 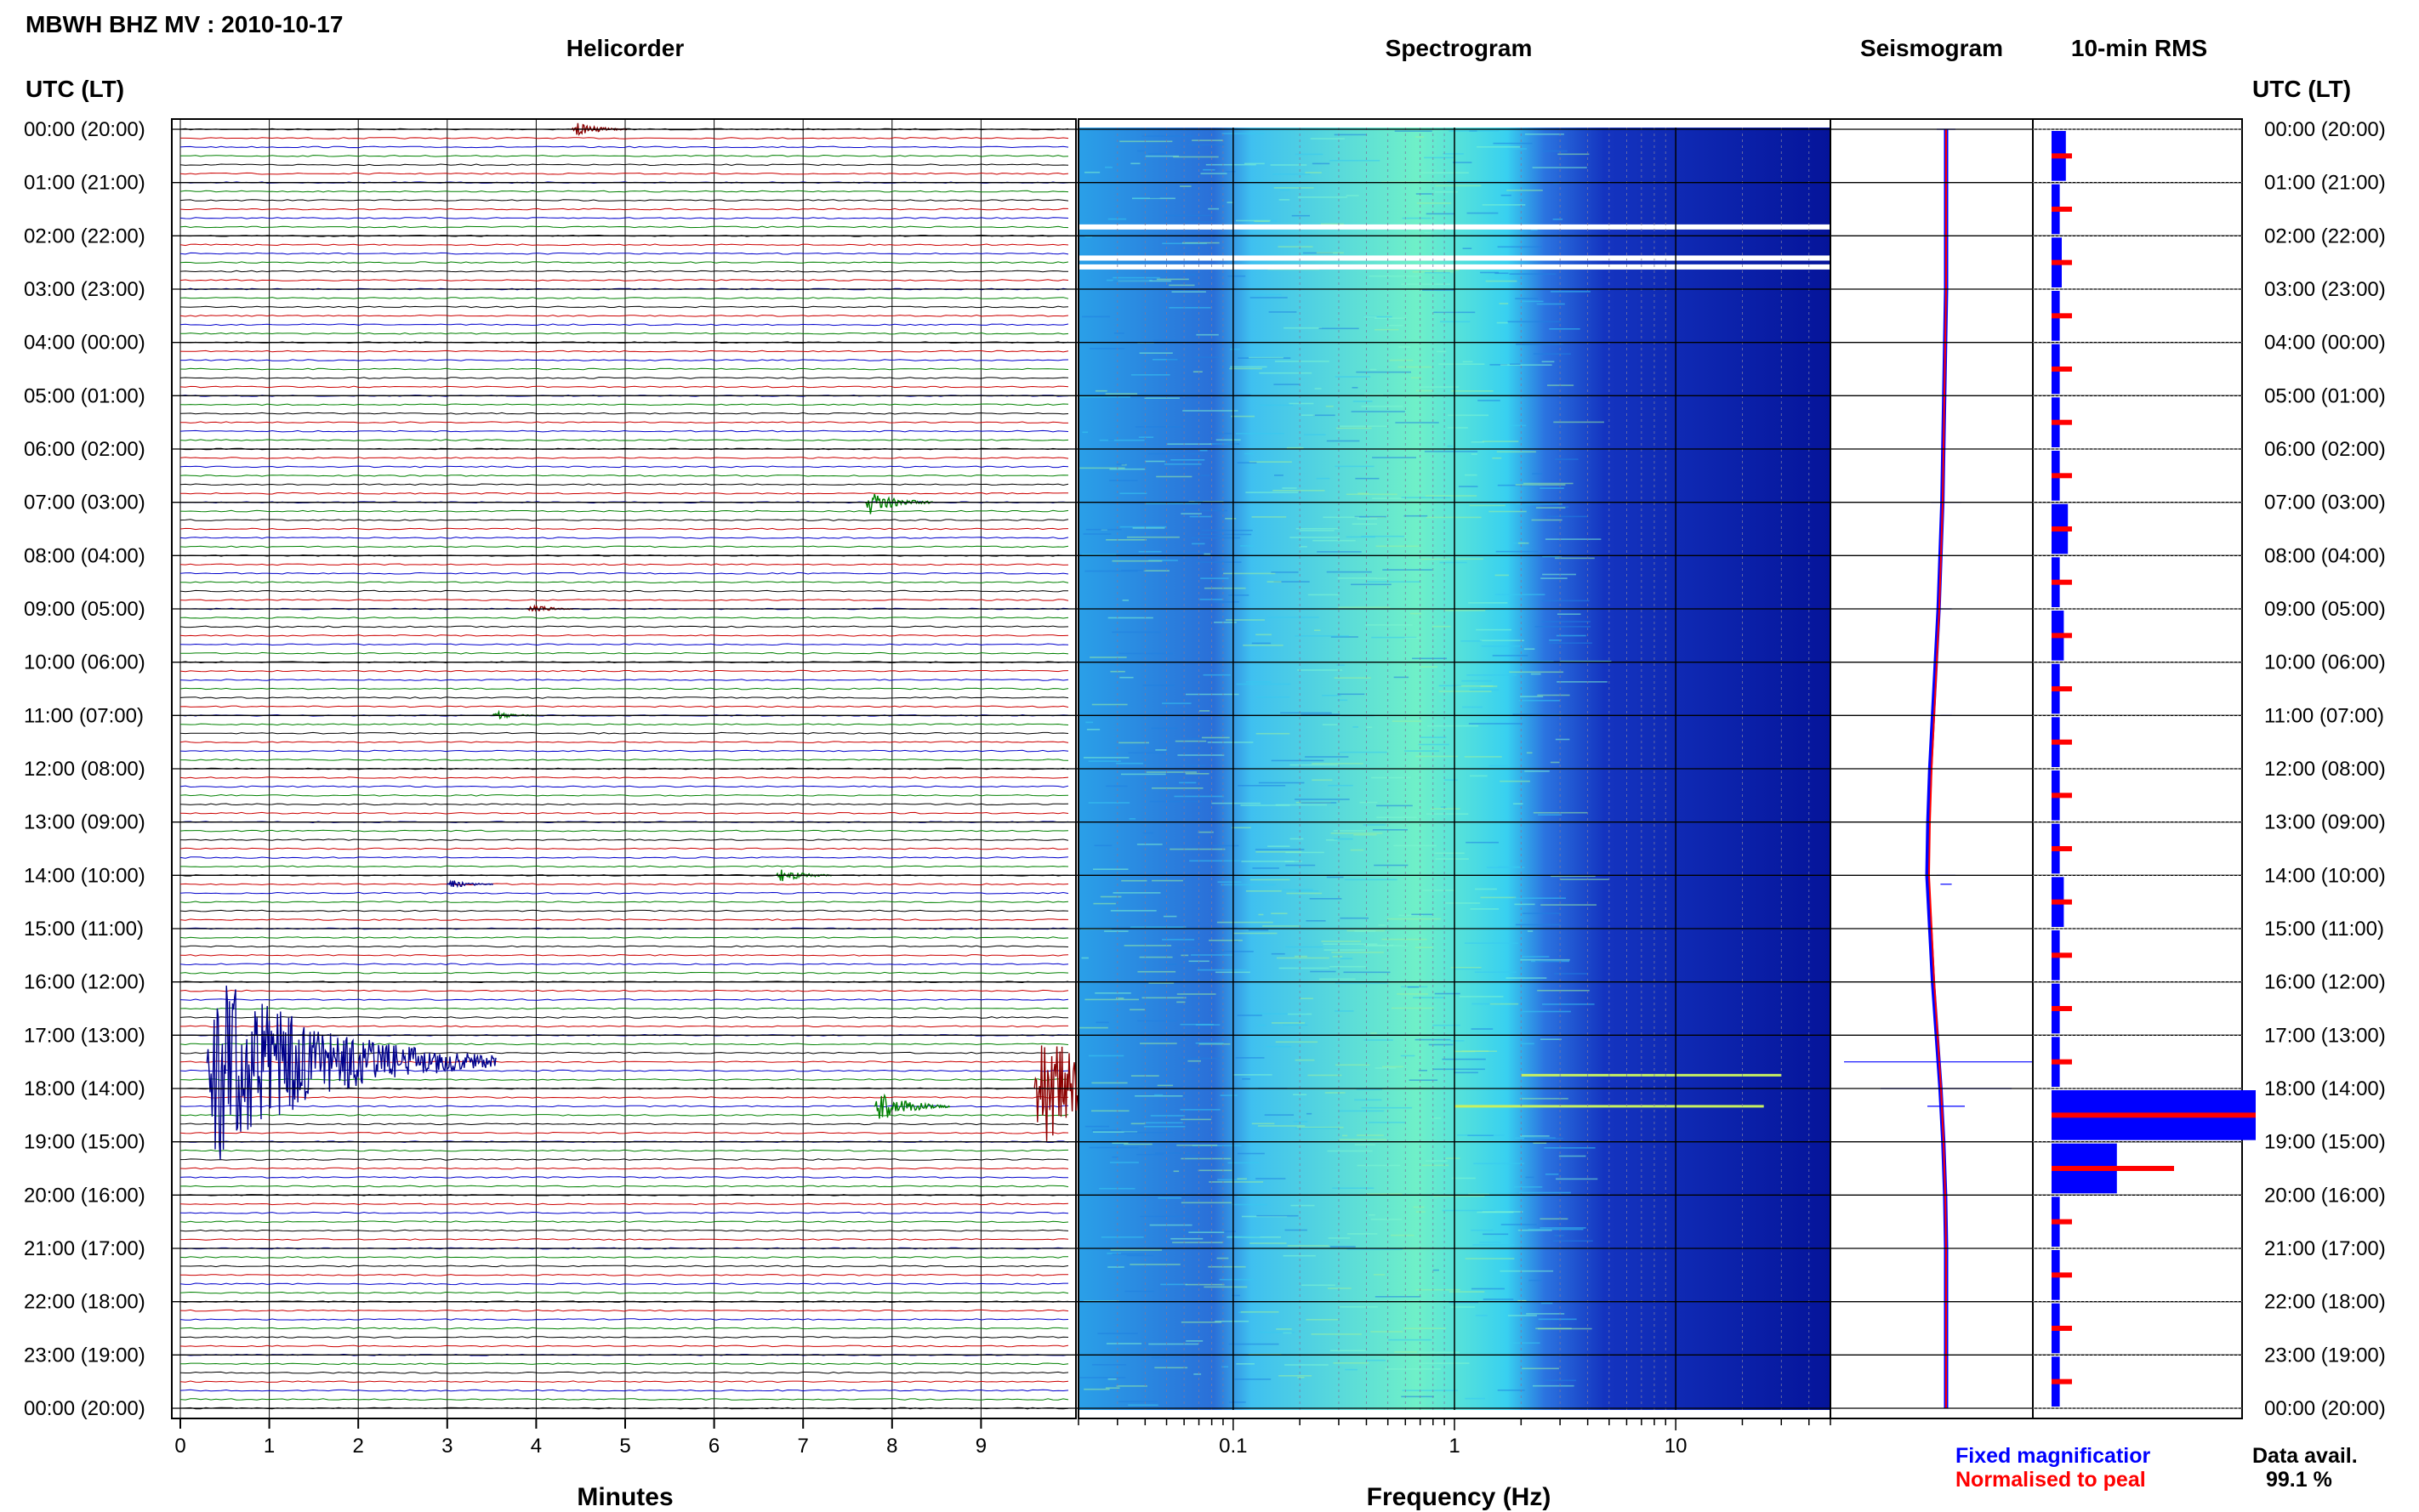 I want to click on helicorder-tick-label: 9, so click(x=981, y=1446).